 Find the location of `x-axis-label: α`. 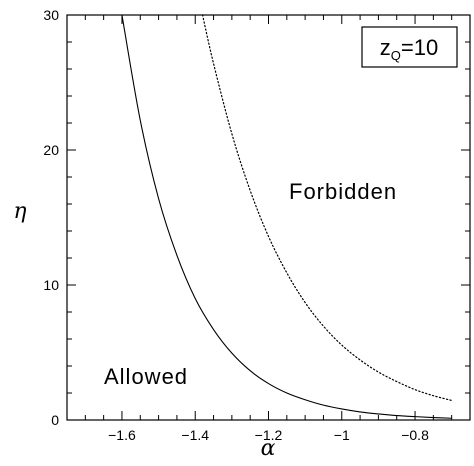

x-axis-label: α is located at coordinates (268, 448).